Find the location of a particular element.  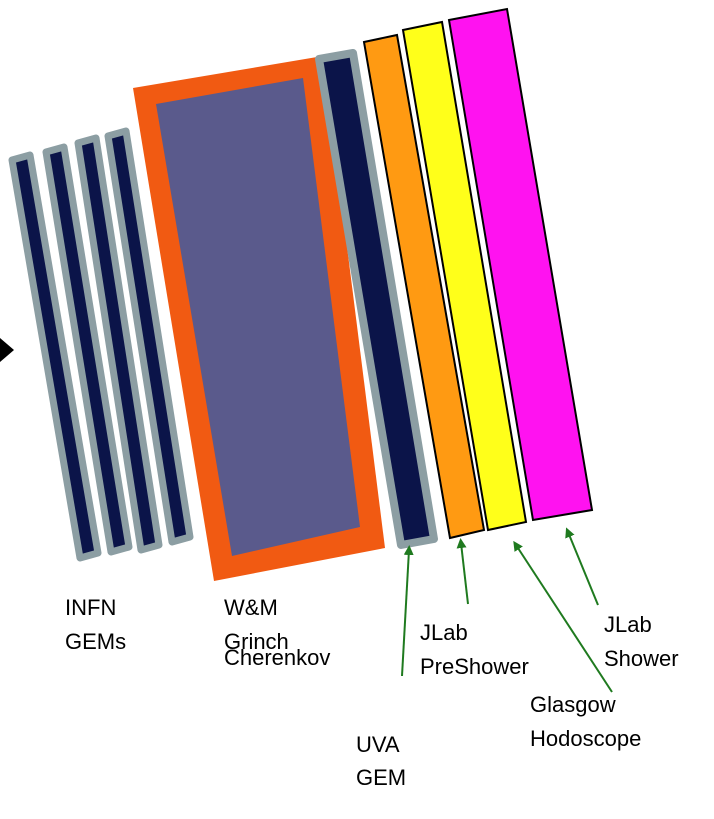

uva-gem-plane is located at coordinates (376, 299).